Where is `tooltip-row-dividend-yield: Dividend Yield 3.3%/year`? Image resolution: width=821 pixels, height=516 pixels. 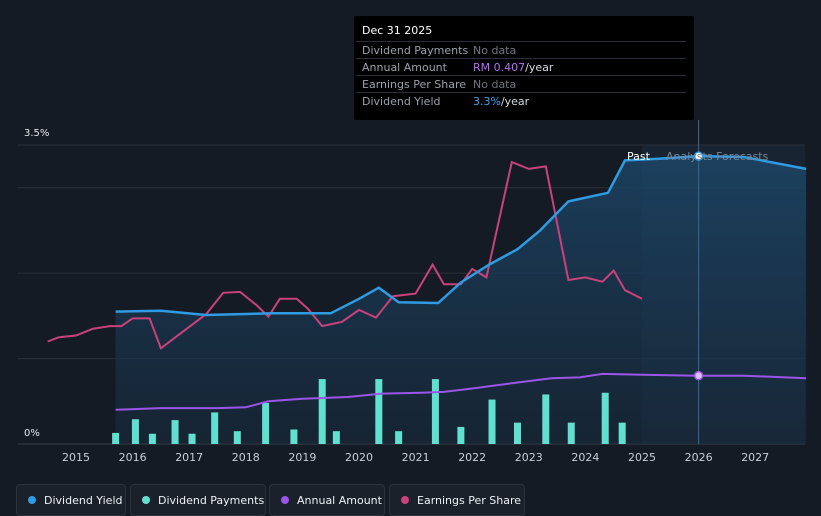 tooltip-row-dividend-yield: Dividend Yield 3.3%/year is located at coordinates (521, 101).